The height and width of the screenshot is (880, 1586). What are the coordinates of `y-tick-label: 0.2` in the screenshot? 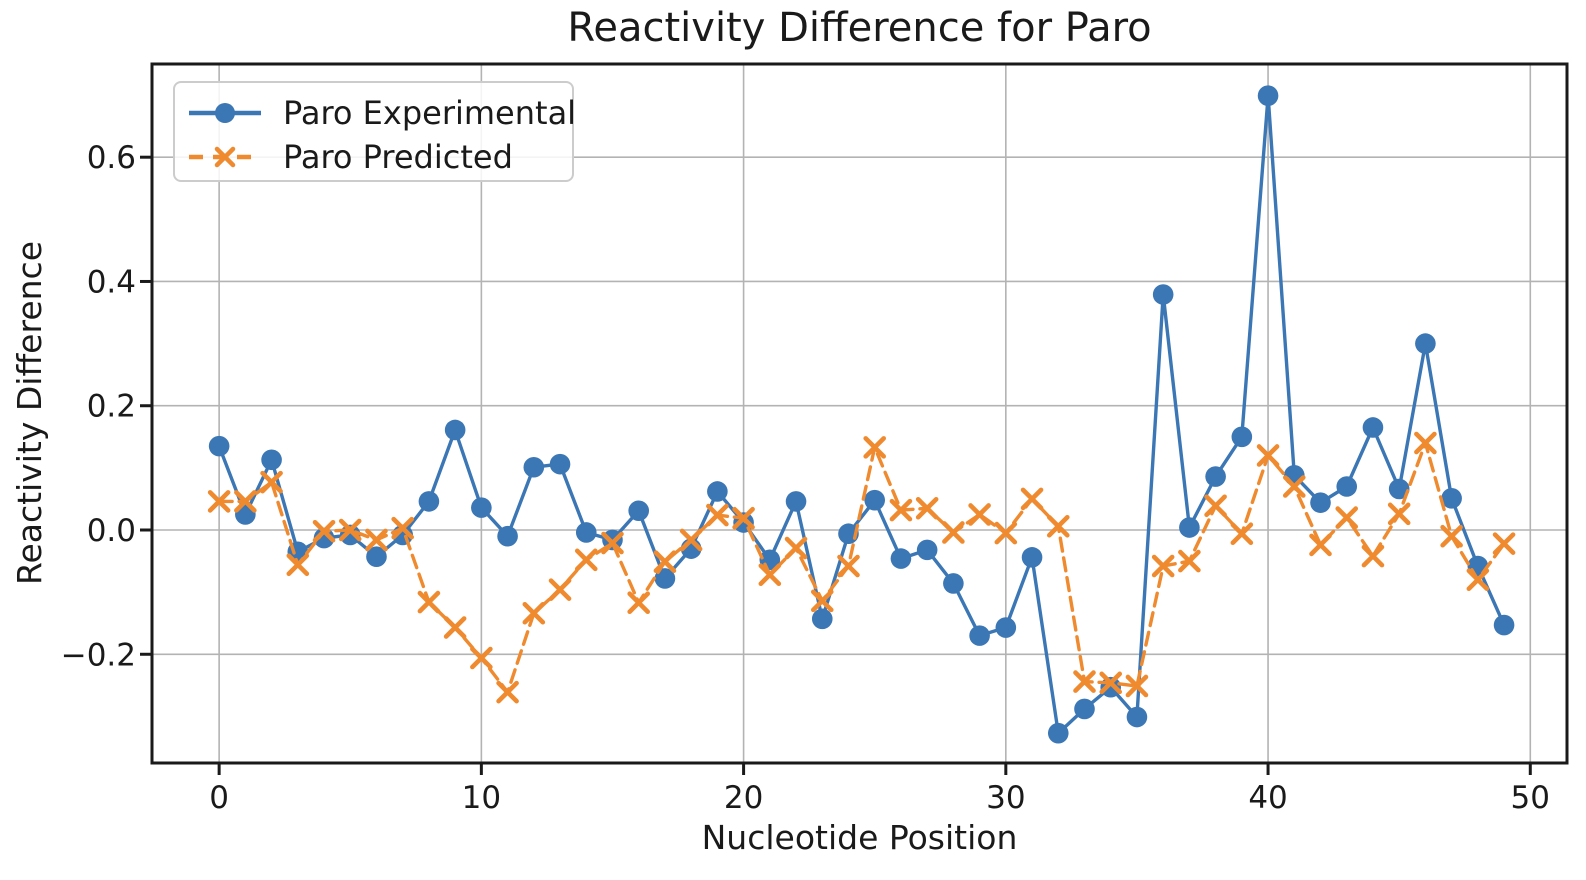 It's located at (111, 407).